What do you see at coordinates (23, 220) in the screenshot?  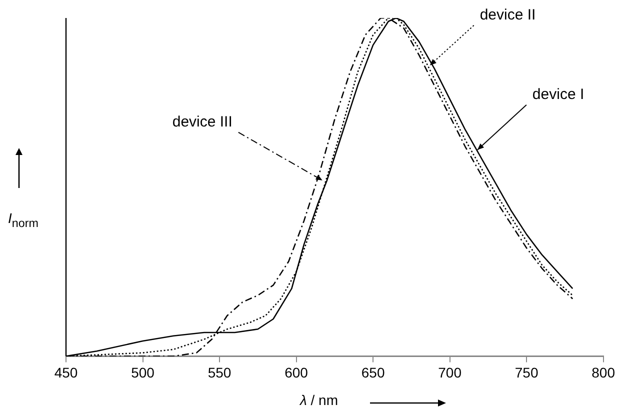 I see `y-axis-title: I$_{norm}$` at bounding box center [23, 220].